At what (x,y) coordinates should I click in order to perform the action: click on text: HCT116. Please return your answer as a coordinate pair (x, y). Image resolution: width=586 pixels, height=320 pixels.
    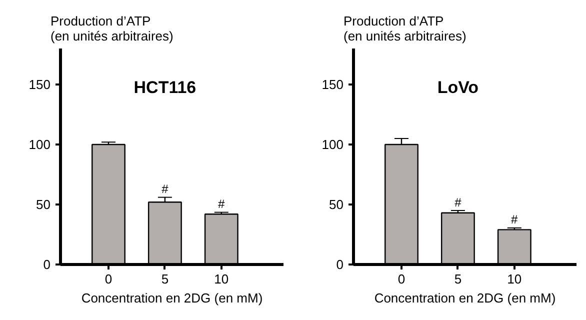
    Looking at the image, I should click on (165, 87).